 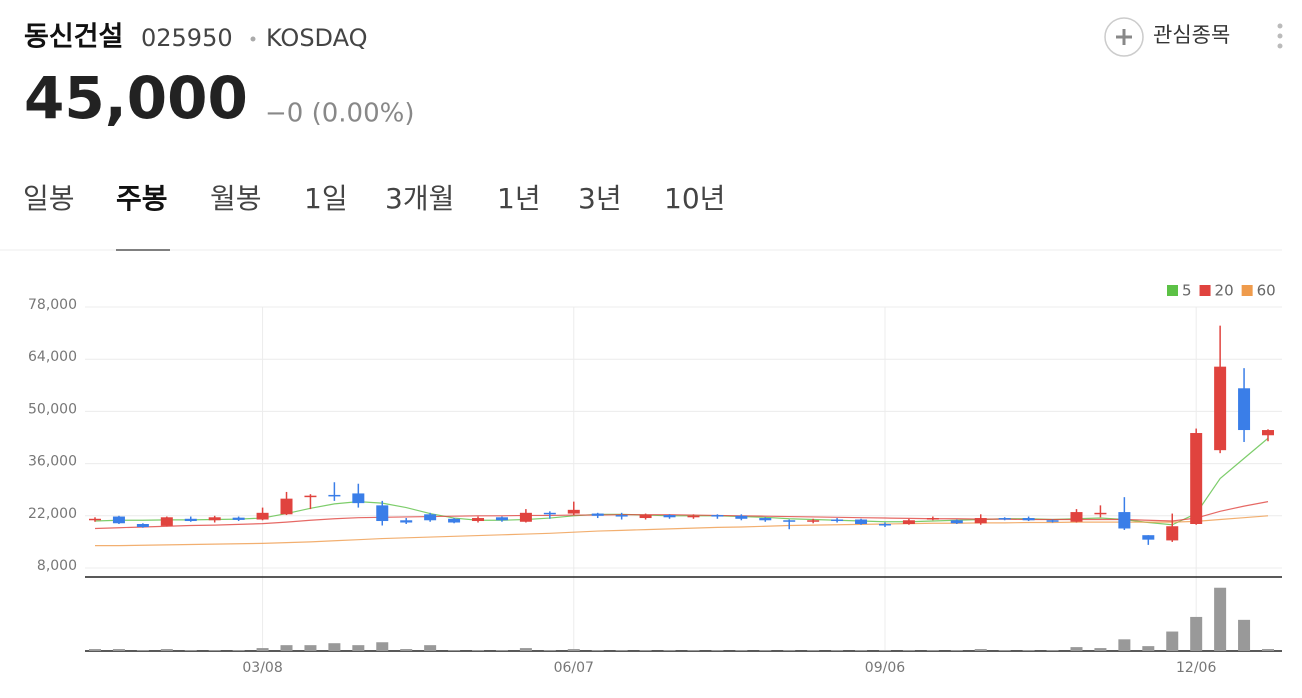 I want to click on price: 45,000, so click(x=136, y=98).